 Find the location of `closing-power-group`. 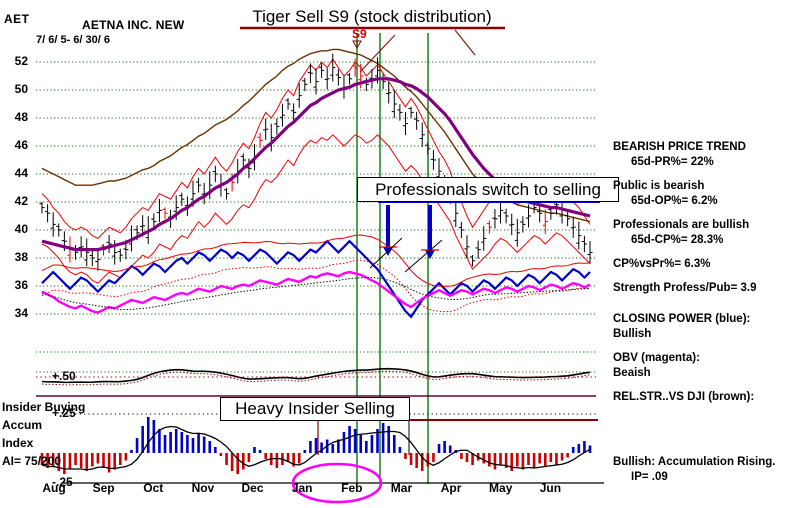

closing-power-group is located at coordinates (316, 276).